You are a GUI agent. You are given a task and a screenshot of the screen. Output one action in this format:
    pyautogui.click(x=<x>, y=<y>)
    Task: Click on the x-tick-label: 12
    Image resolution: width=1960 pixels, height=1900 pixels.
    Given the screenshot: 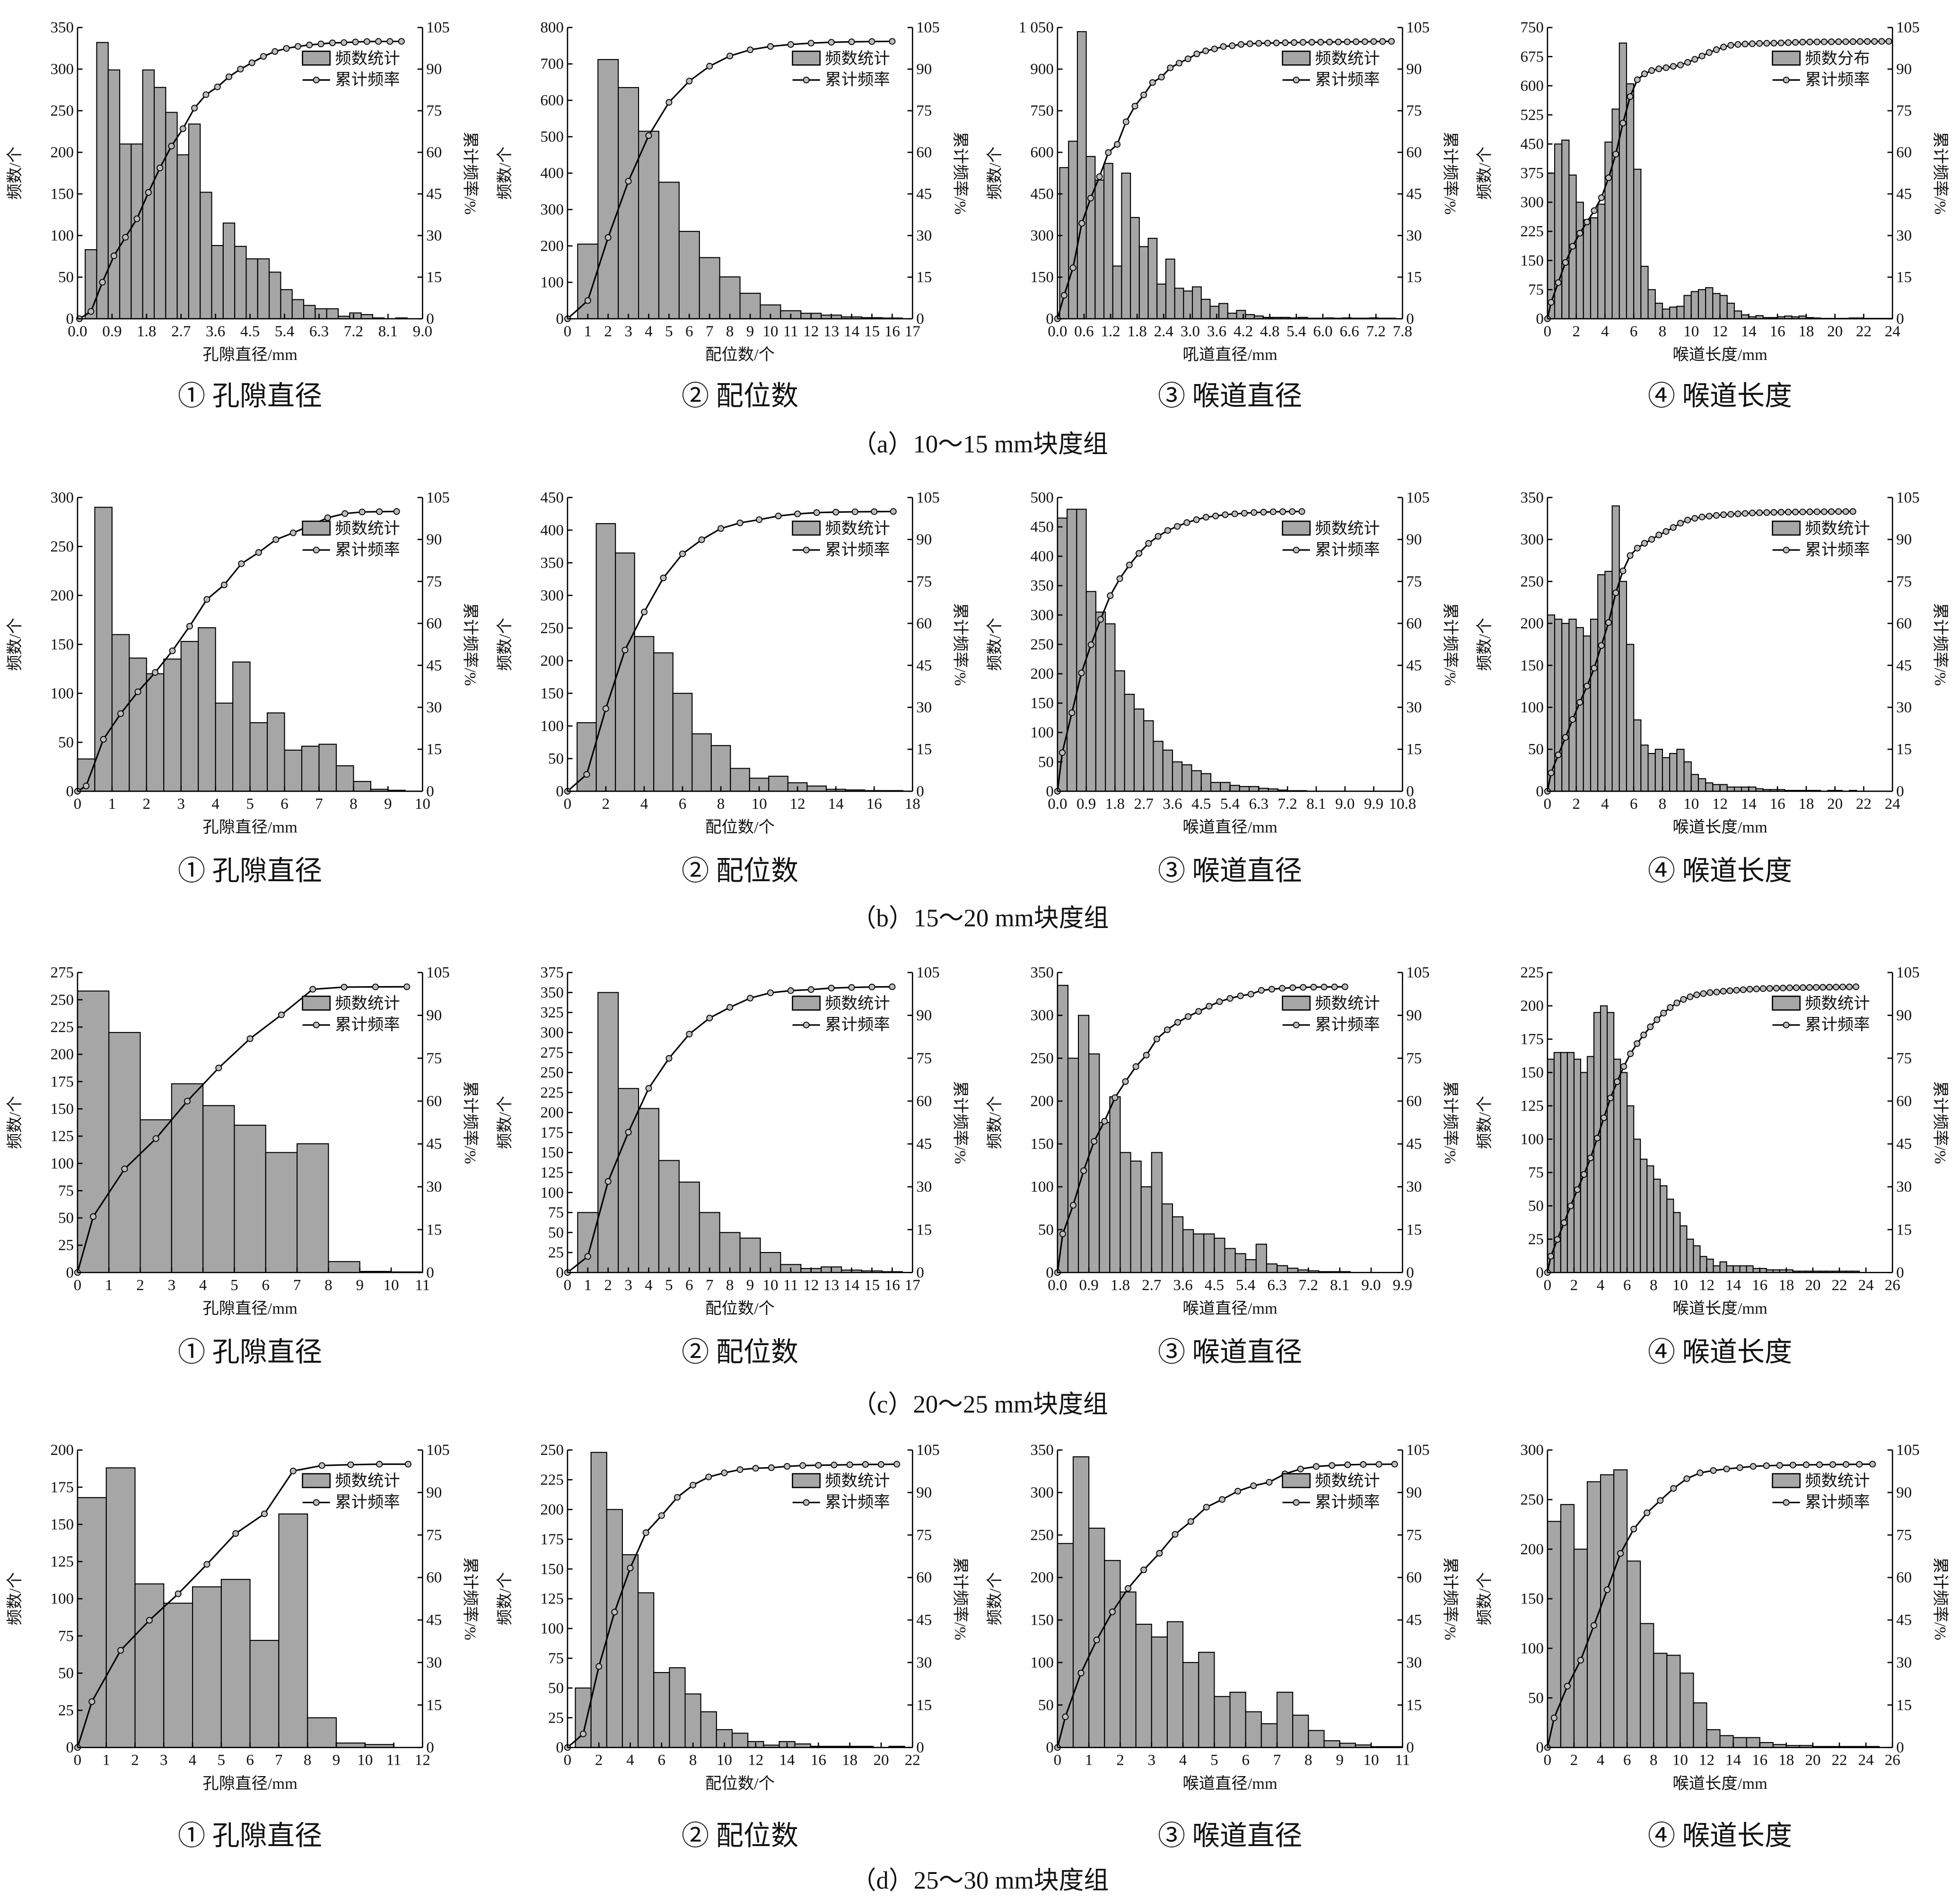 What is the action you would take?
    pyautogui.click(x=1707, y=1760)
    